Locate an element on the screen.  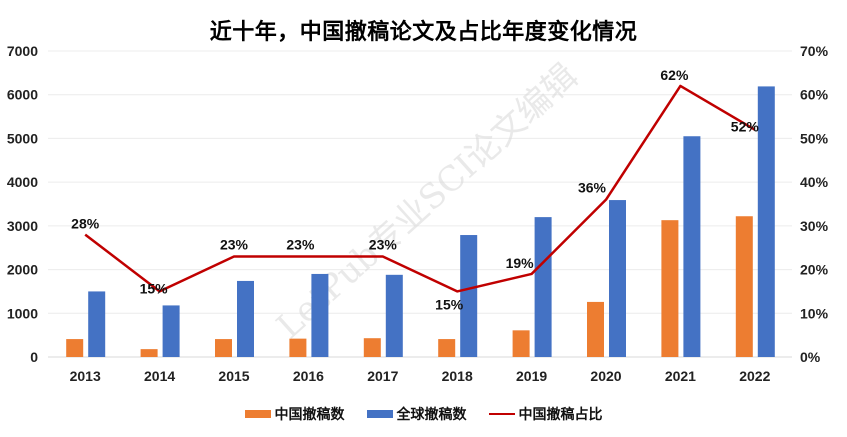
legend-swatch-orange is located at coordinates (257, 414).